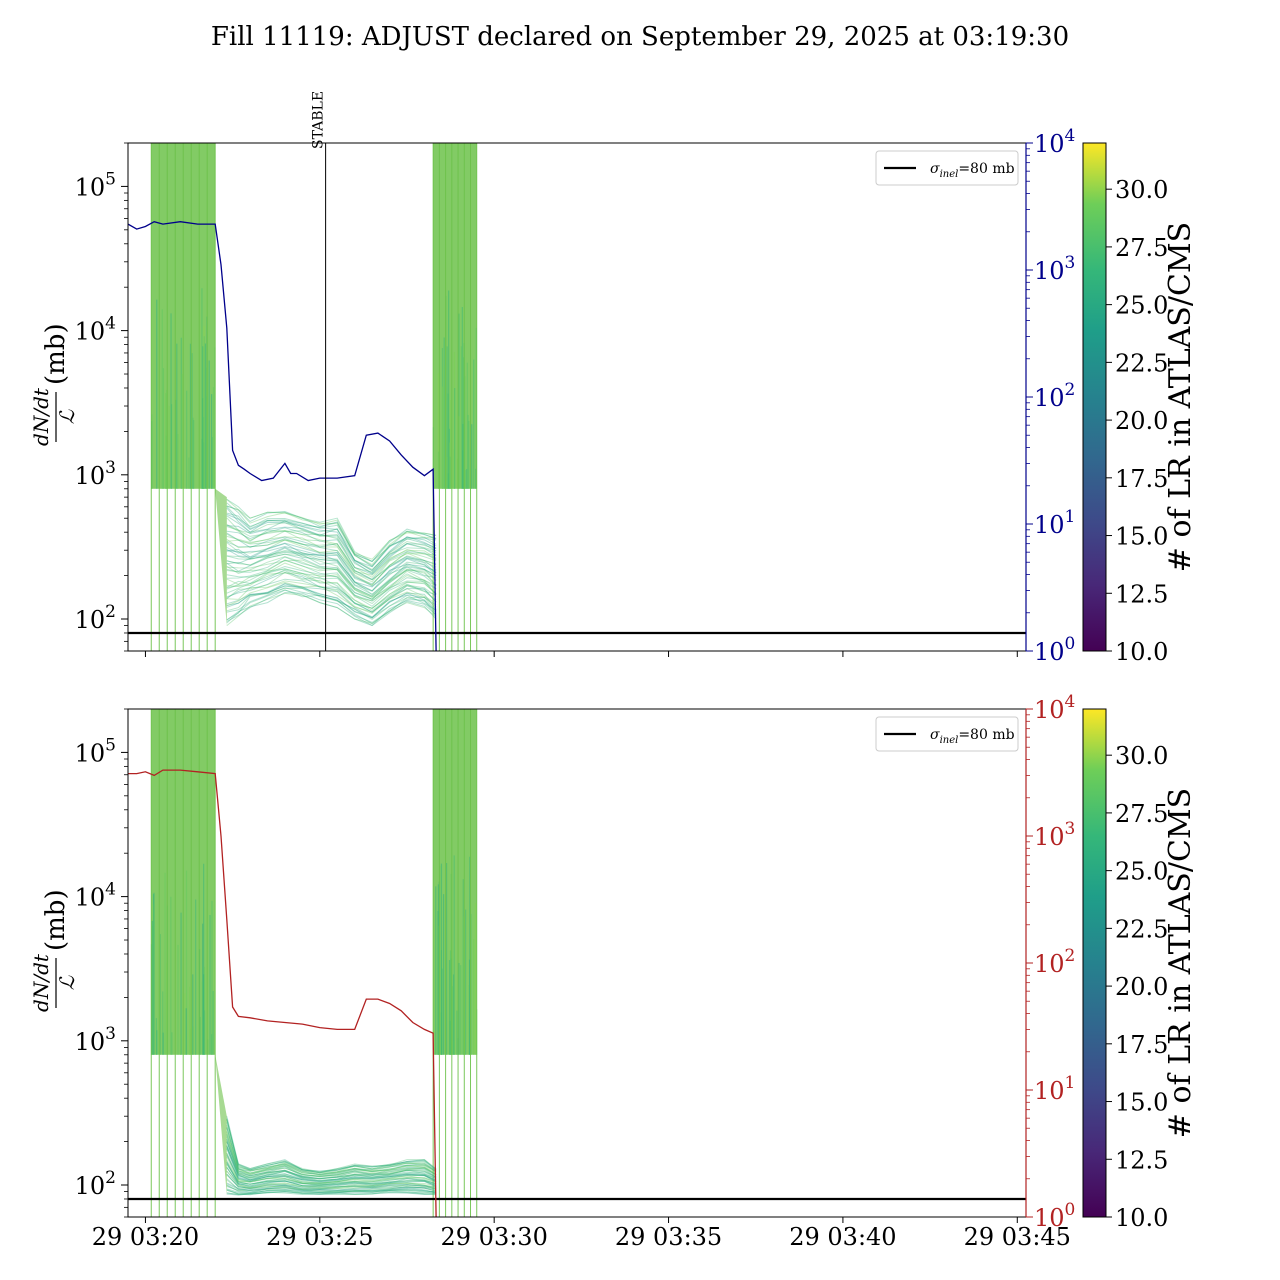 The image size is (1280, 1280). I want to click on legend-label: σinel=80 mb, so click(972, 170).